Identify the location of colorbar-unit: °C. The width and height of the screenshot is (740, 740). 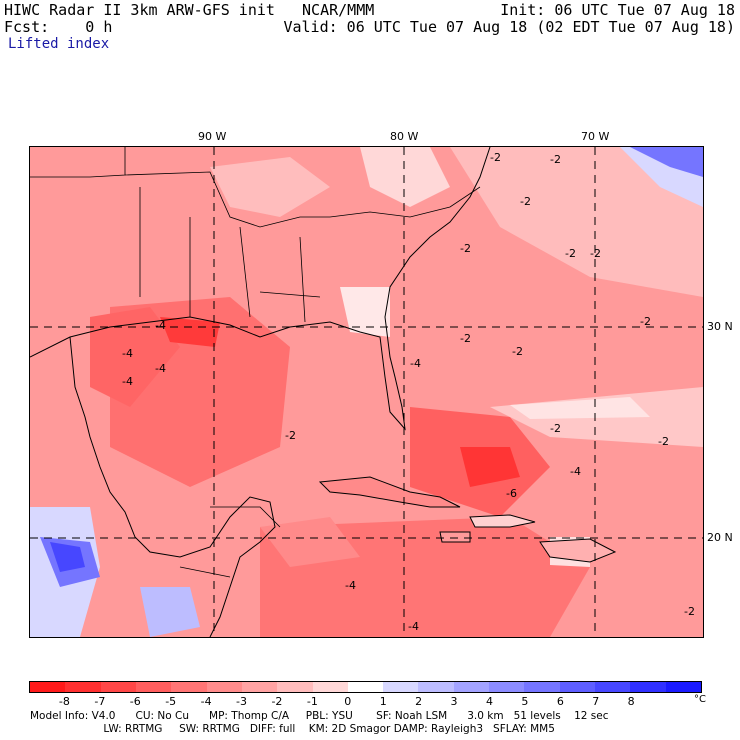
(700, 699).